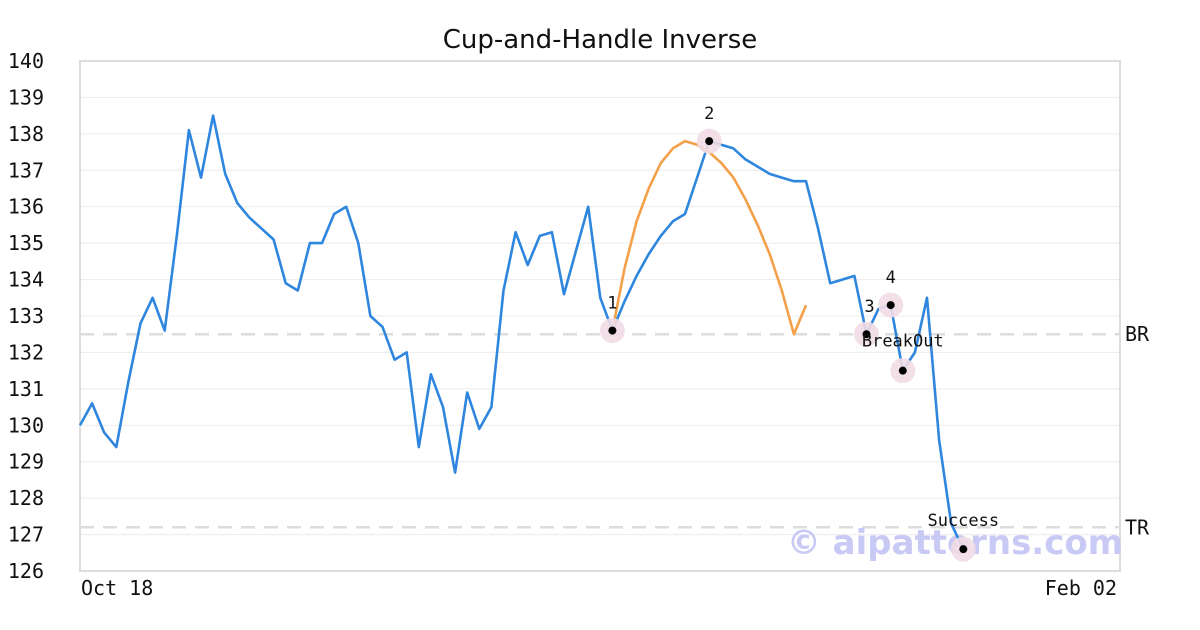  I want to click on y-tick-133: 133, so click(26, 316).